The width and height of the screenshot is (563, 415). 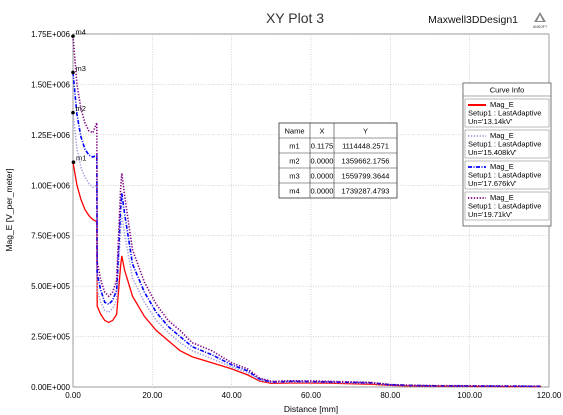 I want to click on marker-table-cell: m3, so click(x=294, y=176).